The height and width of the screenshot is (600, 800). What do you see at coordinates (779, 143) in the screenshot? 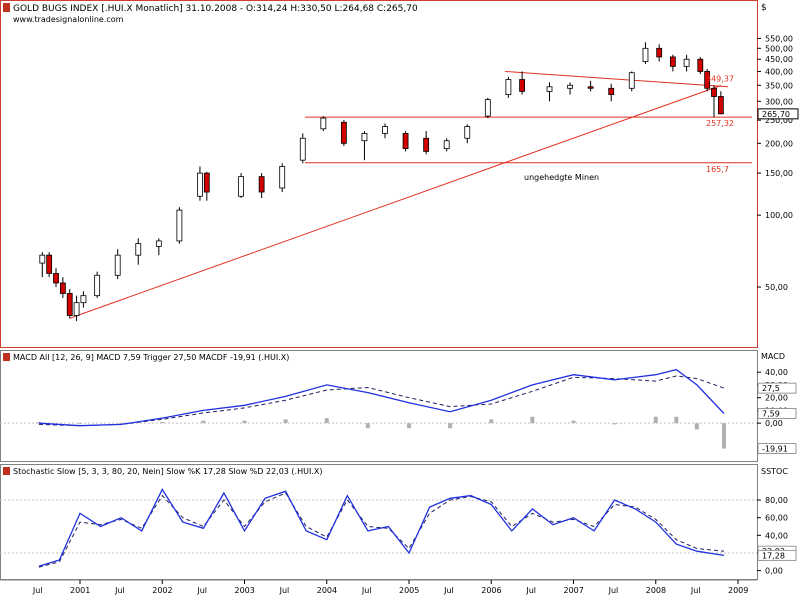
I see `y-tick-label: 200,00` at bounding box center [779, 143].